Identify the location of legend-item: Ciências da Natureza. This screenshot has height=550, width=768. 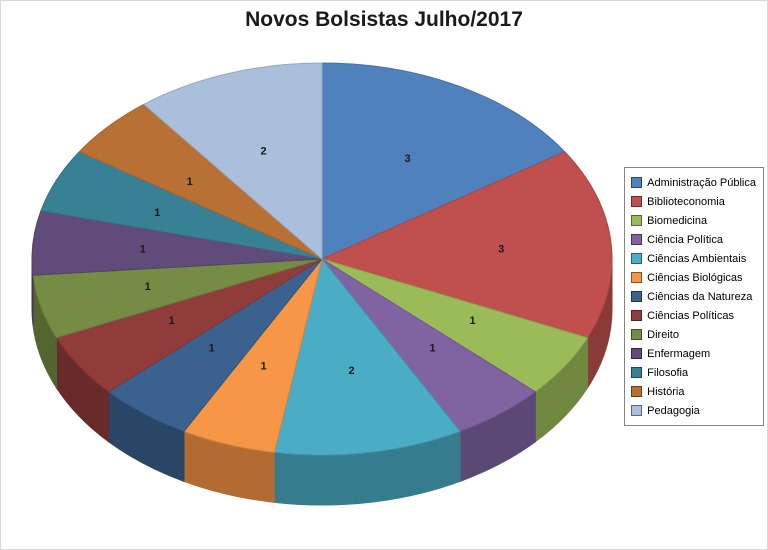
(693, 296).